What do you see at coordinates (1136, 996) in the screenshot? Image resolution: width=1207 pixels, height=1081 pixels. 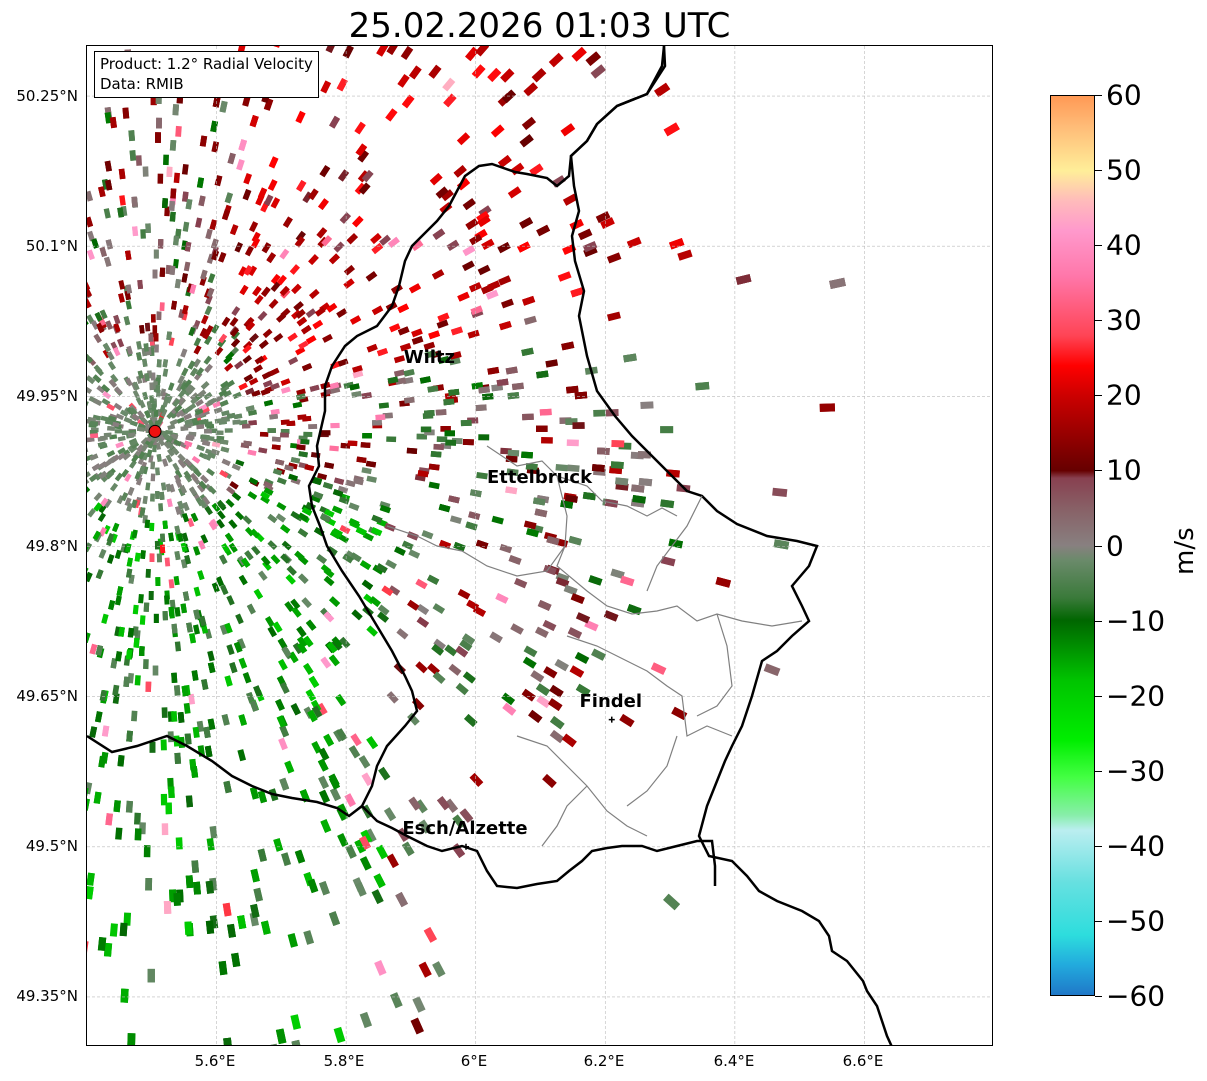 I see `colorbar-tick-label: −60` at bounding box center [1136, 996].